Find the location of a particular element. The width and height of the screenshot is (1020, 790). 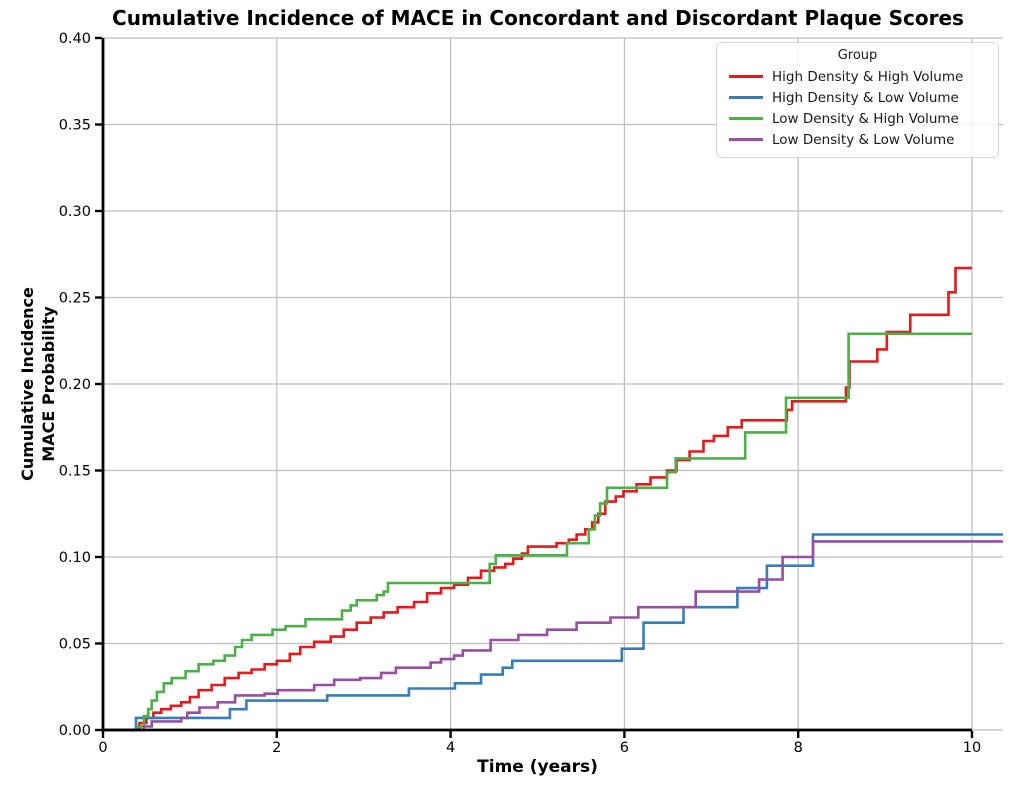

legend-item: High Density & Low Volume is located at coordinates (857, 97).